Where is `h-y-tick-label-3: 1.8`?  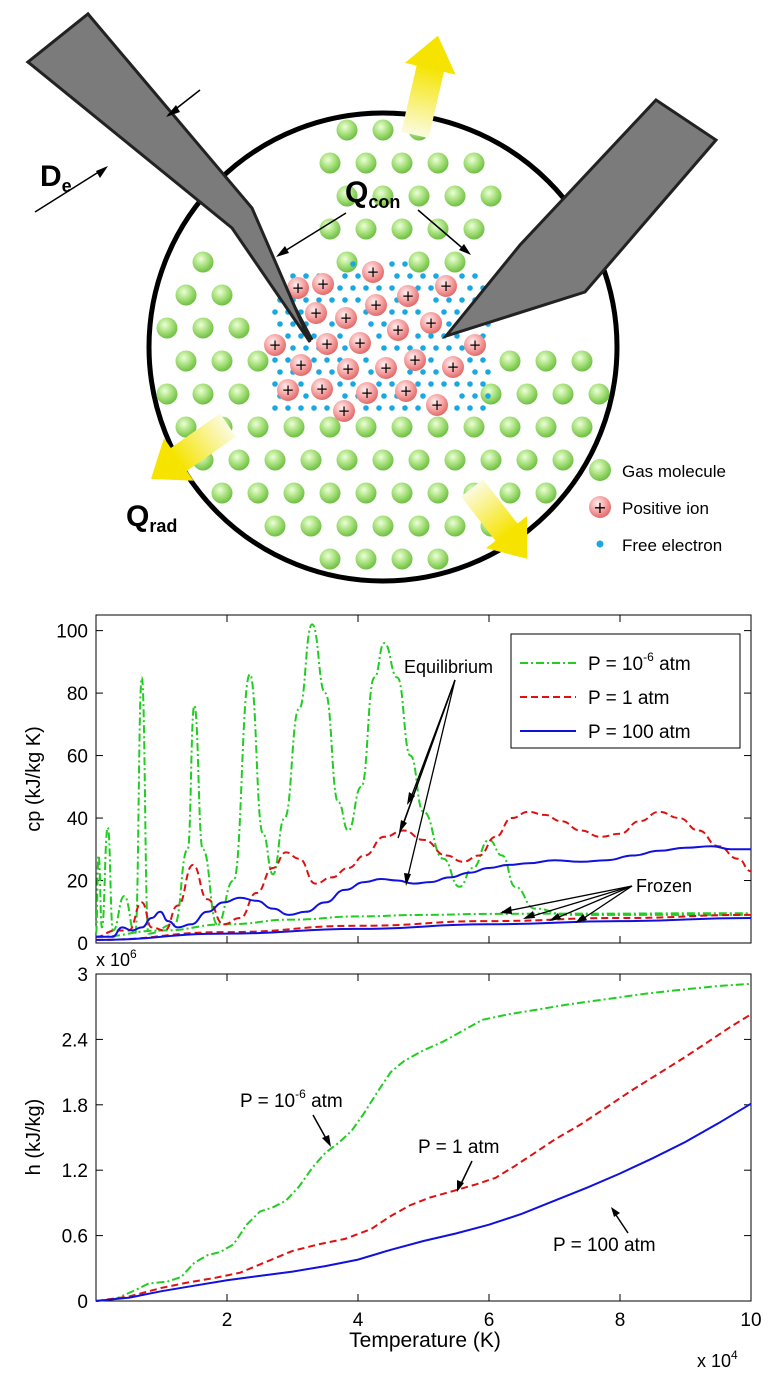
h-y-tick-label-3: 1.8 is located at coordinates (75, 1106).